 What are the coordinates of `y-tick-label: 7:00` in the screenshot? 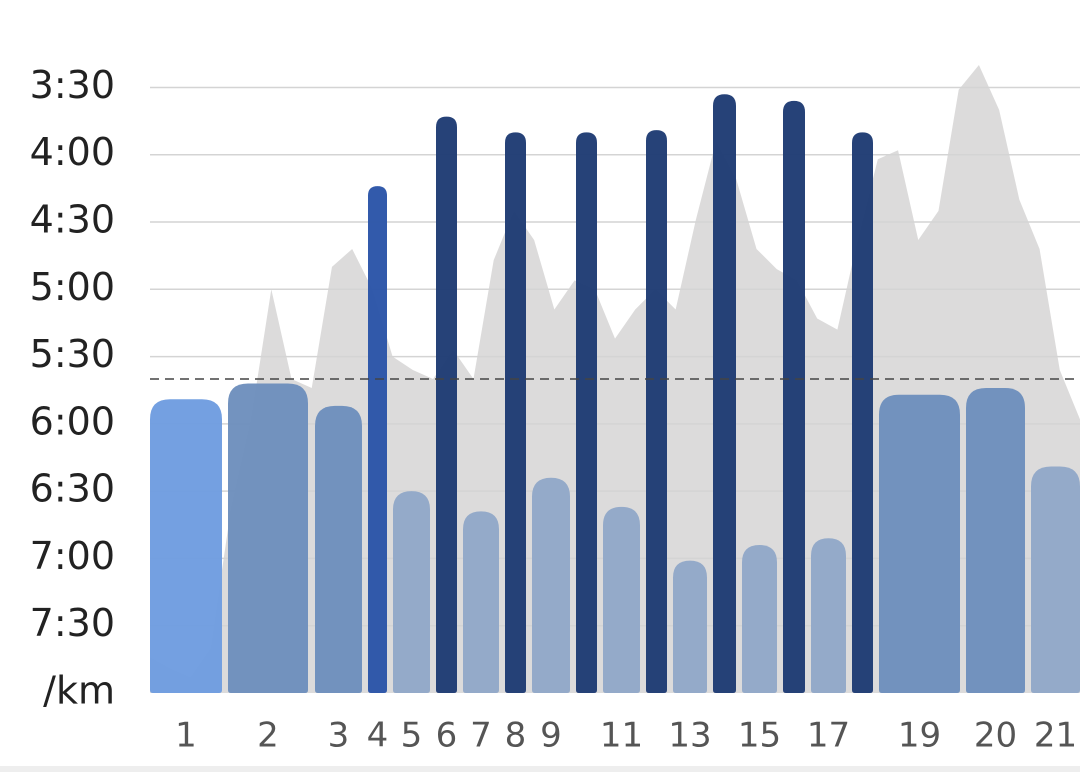 It's located at (72, 556).